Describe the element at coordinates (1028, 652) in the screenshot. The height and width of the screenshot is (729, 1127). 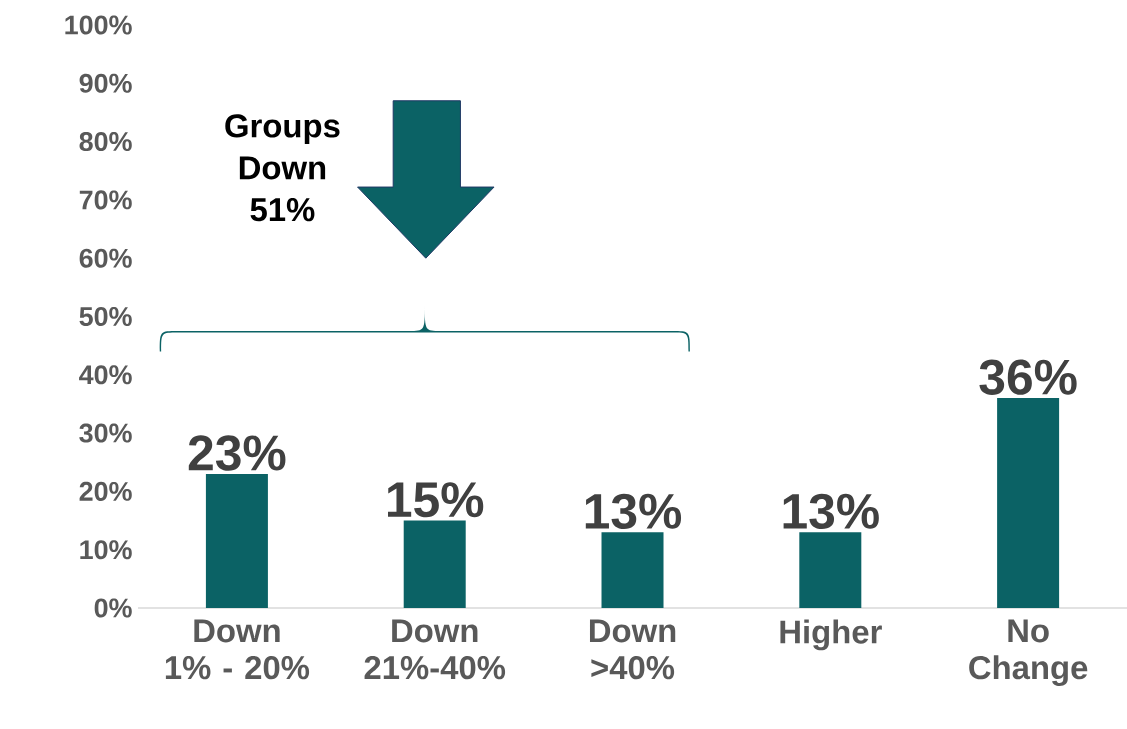
I see `x-tick-label: No Change` at that location.